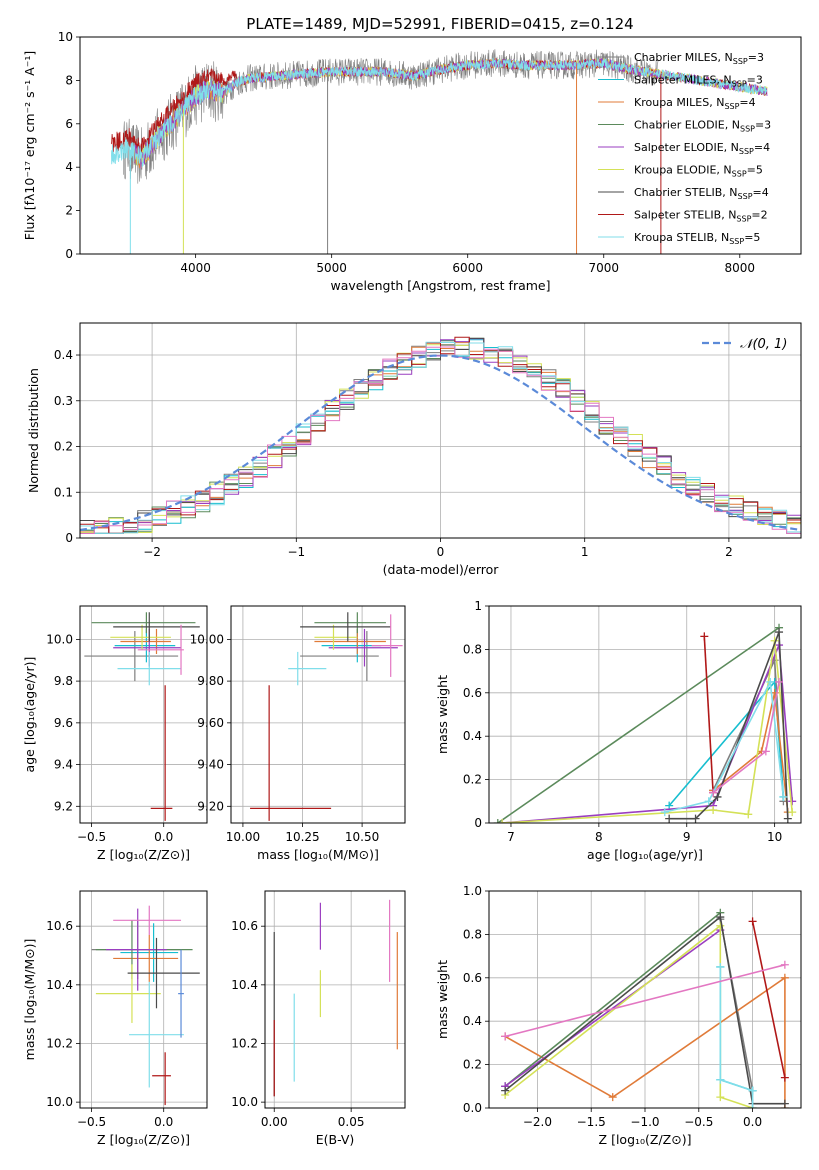  Describe the element at coordinates (683, 80) in the screenshot. I see `legend-entry-label: Salpeter MILES, N` at that location.